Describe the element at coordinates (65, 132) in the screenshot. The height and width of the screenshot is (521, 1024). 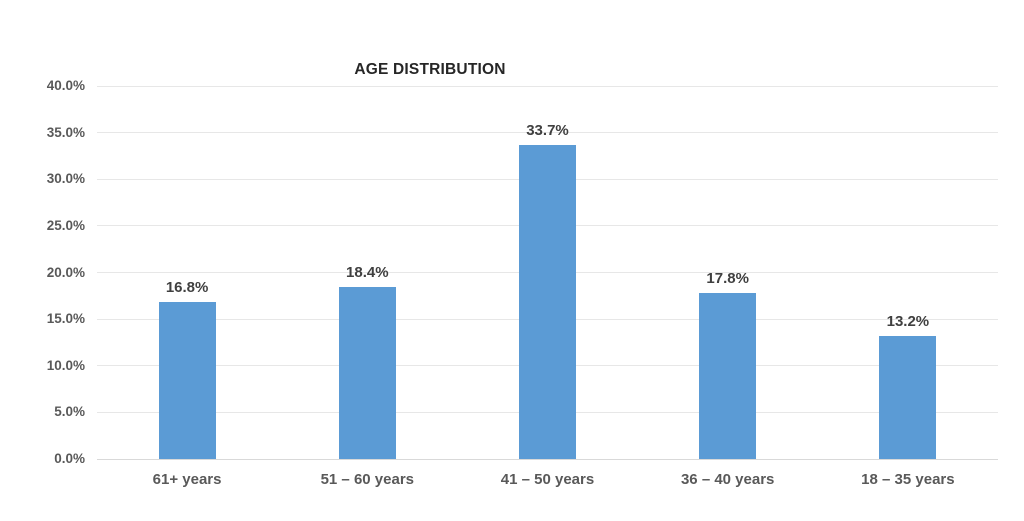
I see `y-tick-label: 35.0%` at that location.